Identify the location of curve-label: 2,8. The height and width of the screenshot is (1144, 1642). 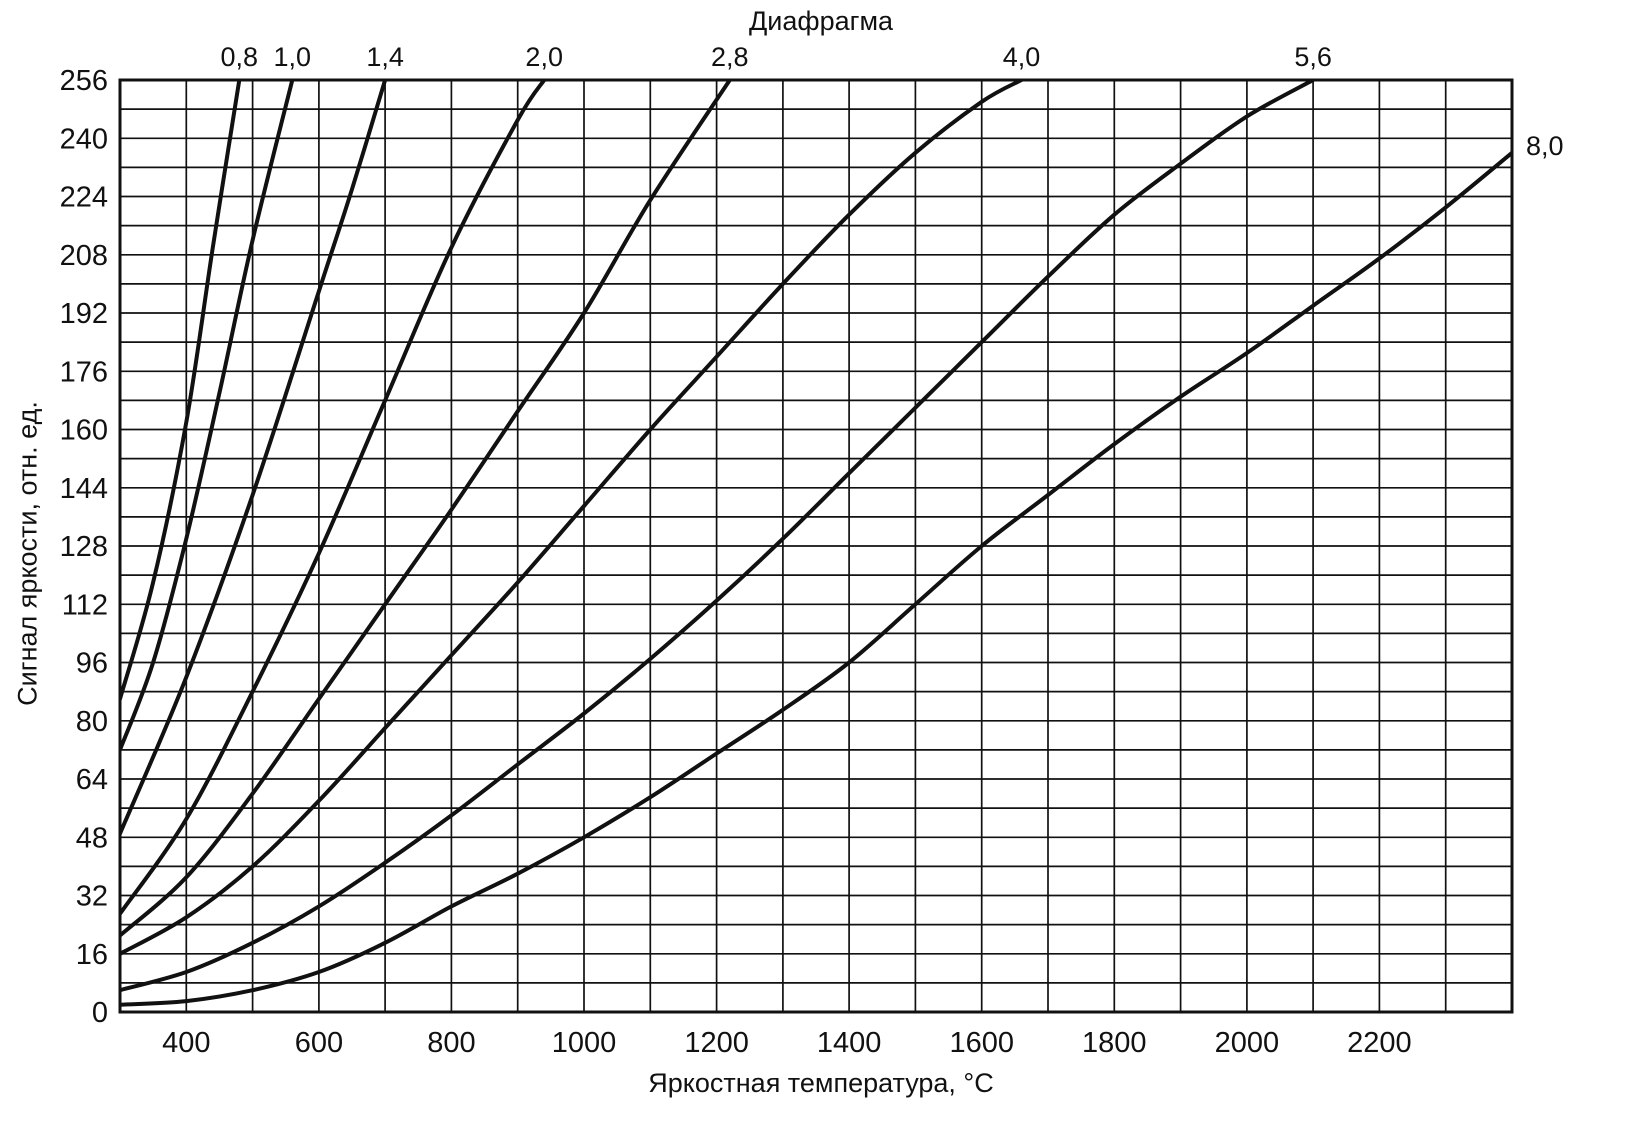
(730, 57).